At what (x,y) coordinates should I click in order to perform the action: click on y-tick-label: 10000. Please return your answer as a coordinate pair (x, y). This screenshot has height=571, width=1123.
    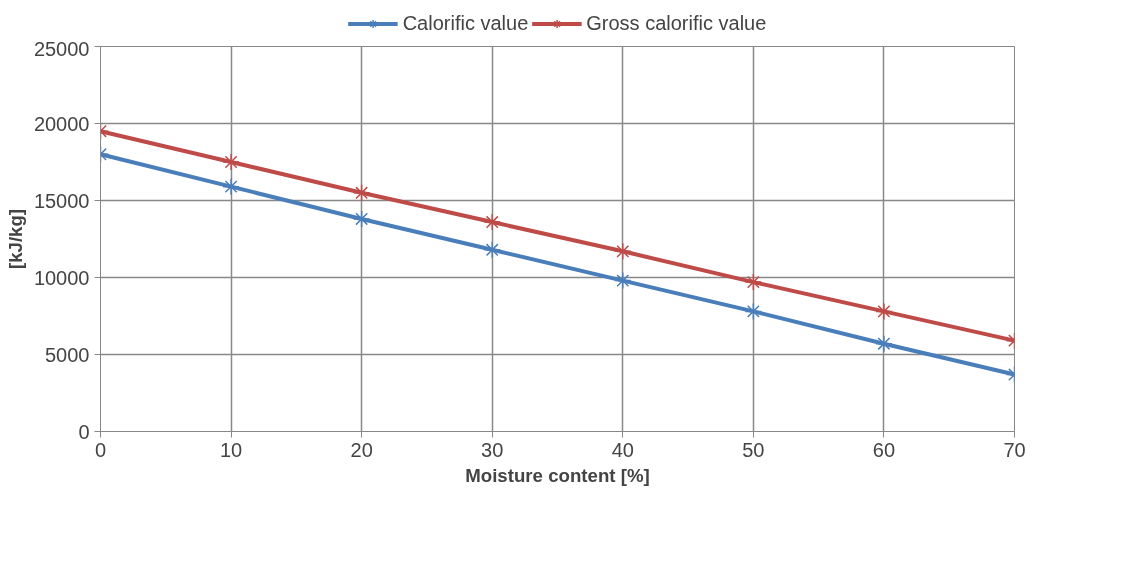
    Looking at the image, I should click on (61, 277).